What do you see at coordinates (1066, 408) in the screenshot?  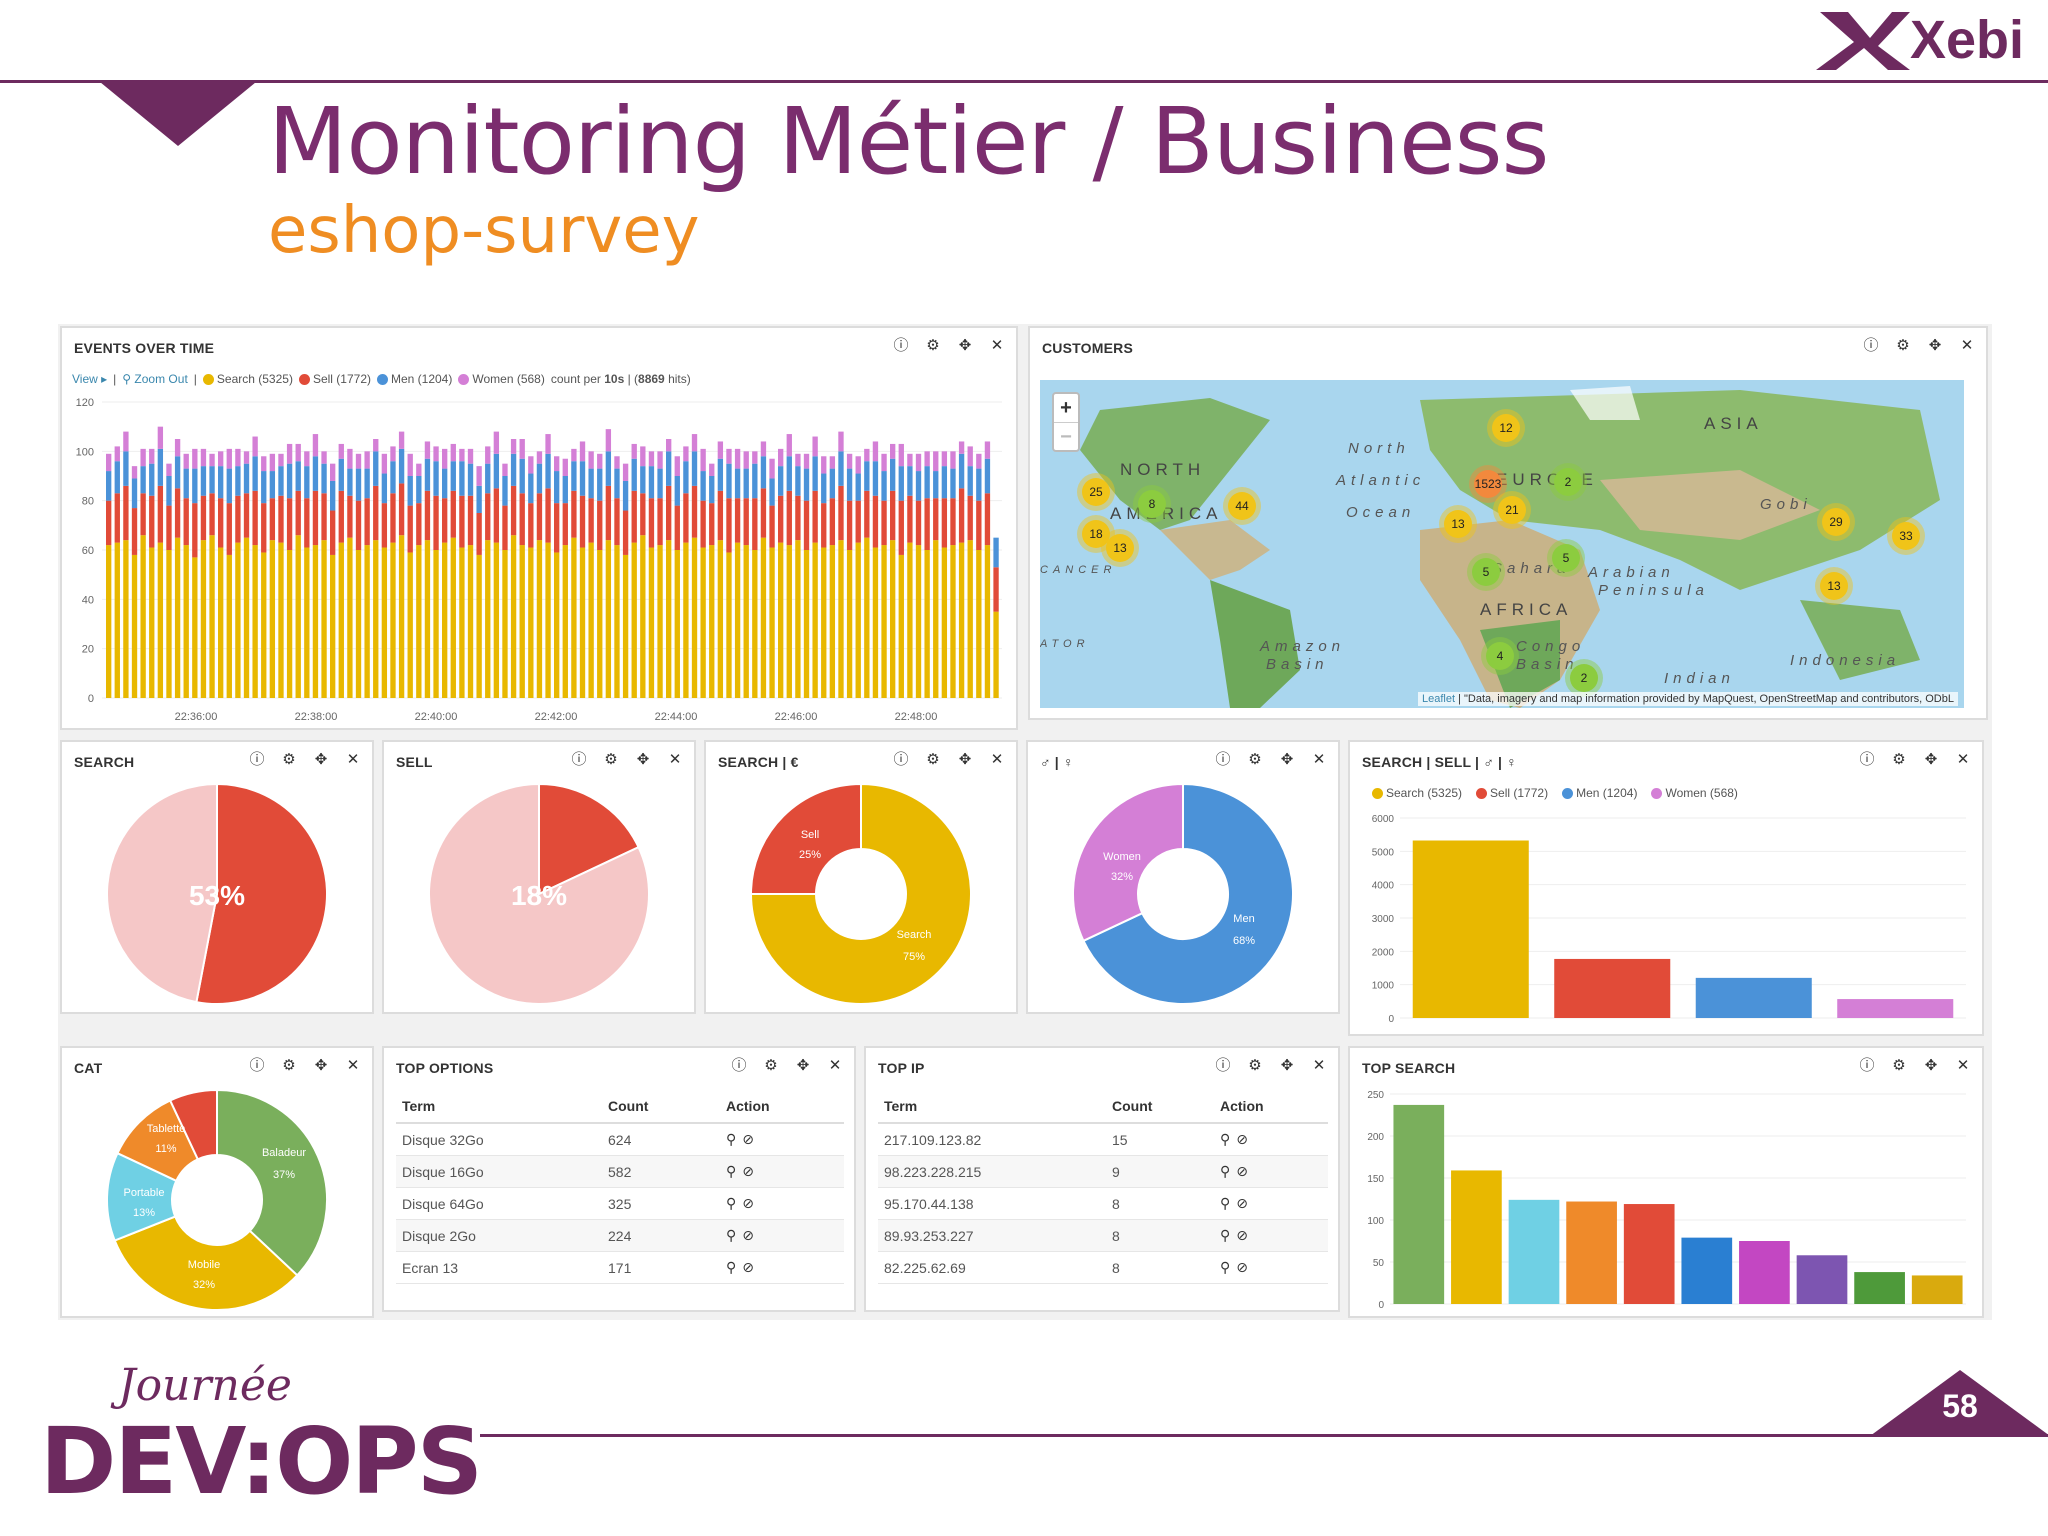 I see `zoom-in-button: +` at bounding box center [1066, 408].